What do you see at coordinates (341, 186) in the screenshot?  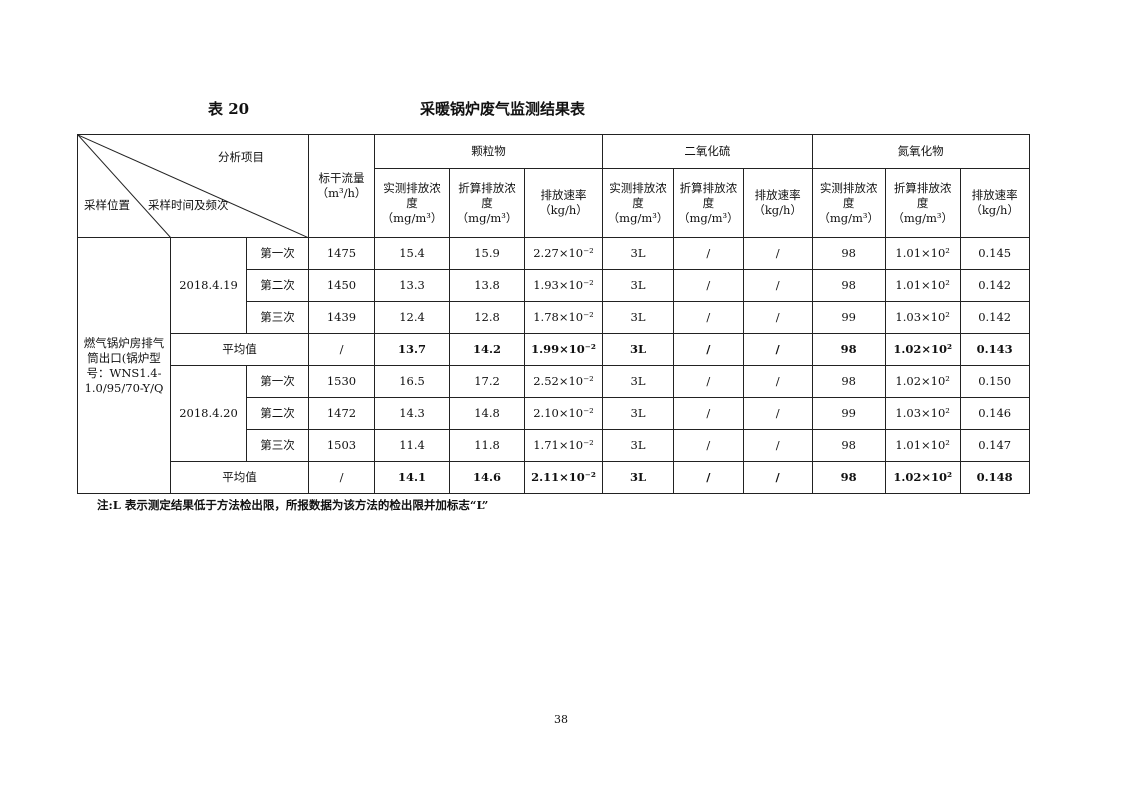 I see `flow-header: 标干流量 （m³/h）` at bounding box center [341, 186].